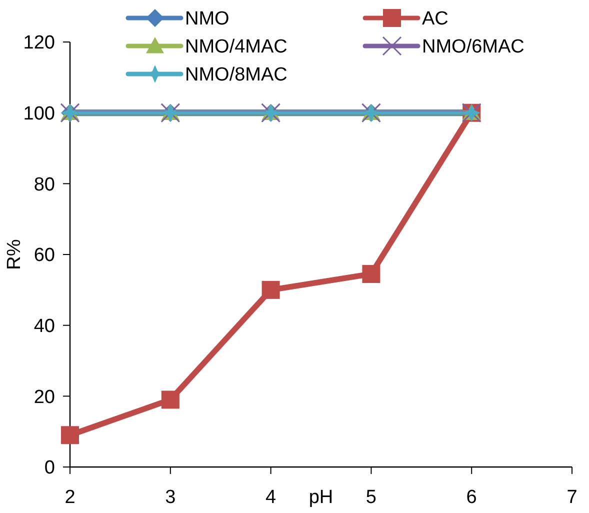 The image size is (589, 513). Describe the element at coordinates (271, 497) in the screenshot. I see `x-tick-label: 4` at that location.